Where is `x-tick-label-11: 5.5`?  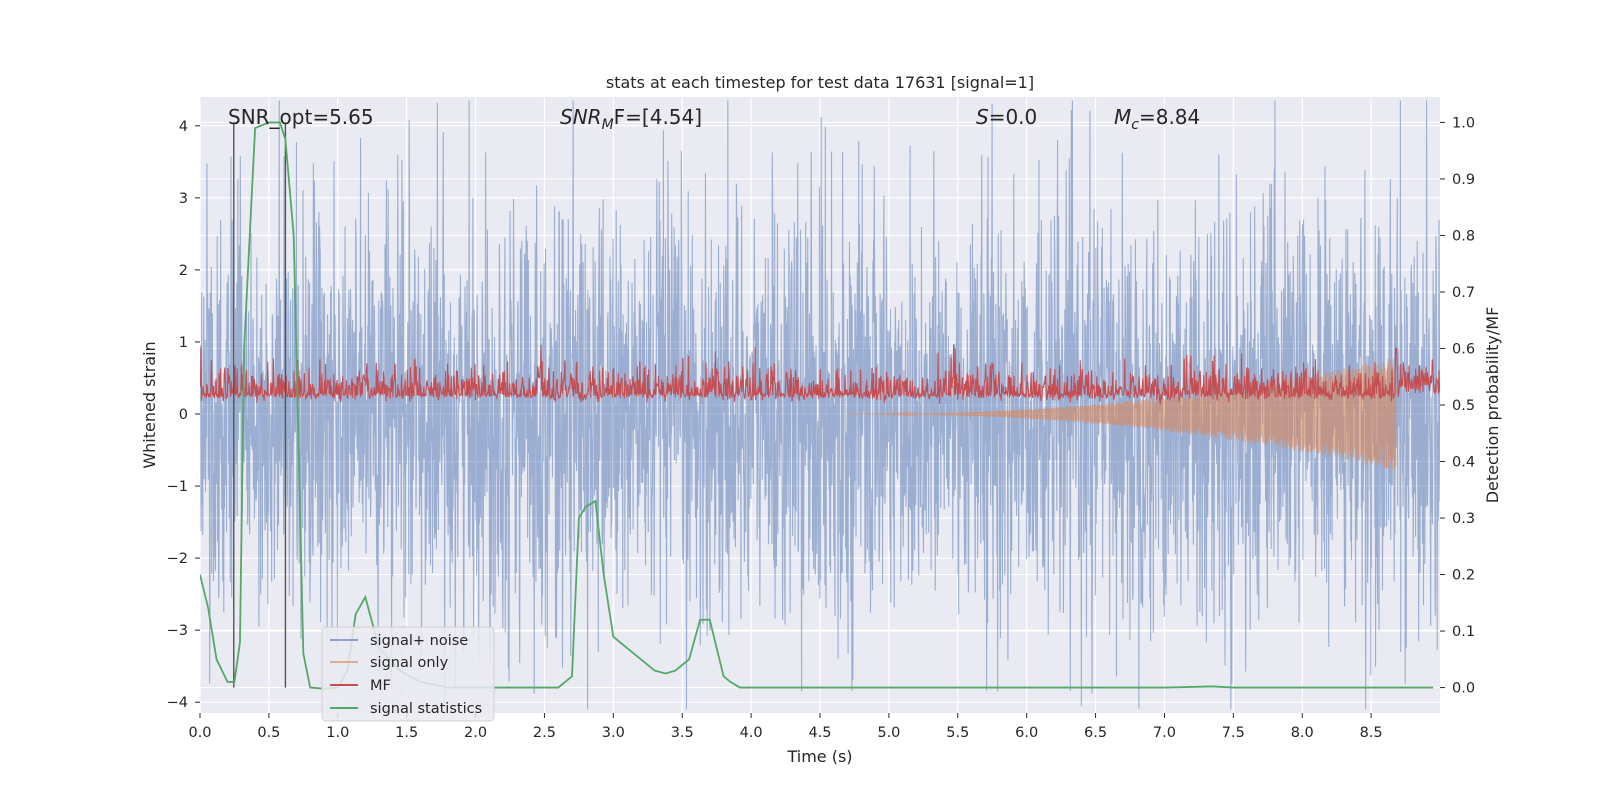 x-tick-label-11: 5.5 is located at coordinates (957, 733).